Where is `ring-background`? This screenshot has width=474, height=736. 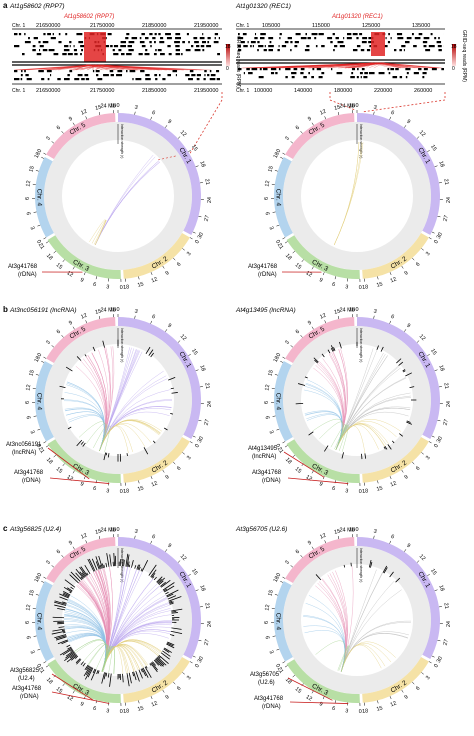
ring-background is located at coordinates (357, 196).